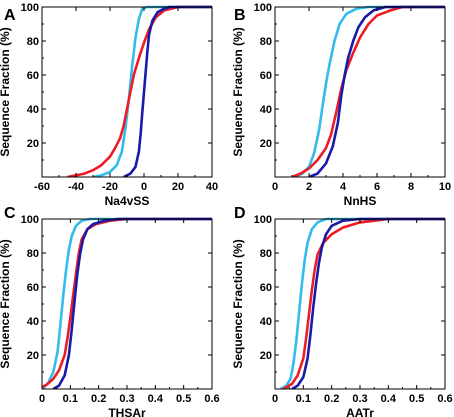 The height and width of the screenshot is (417, 454). Describe the element at coordinates (42, 187) in the screenshot. I see `x-tick-label: -60` at that location.